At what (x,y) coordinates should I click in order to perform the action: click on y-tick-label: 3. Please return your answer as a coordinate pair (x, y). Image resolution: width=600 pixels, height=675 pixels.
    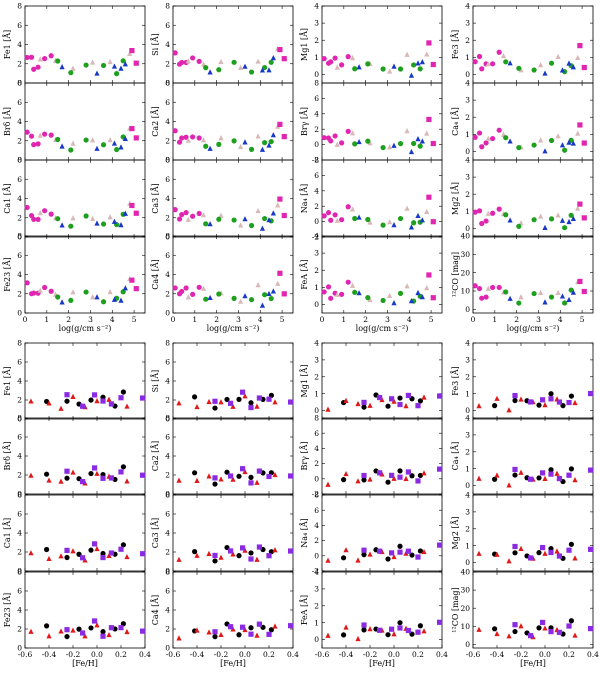
    Looking at the image, I should click on (467, 100).